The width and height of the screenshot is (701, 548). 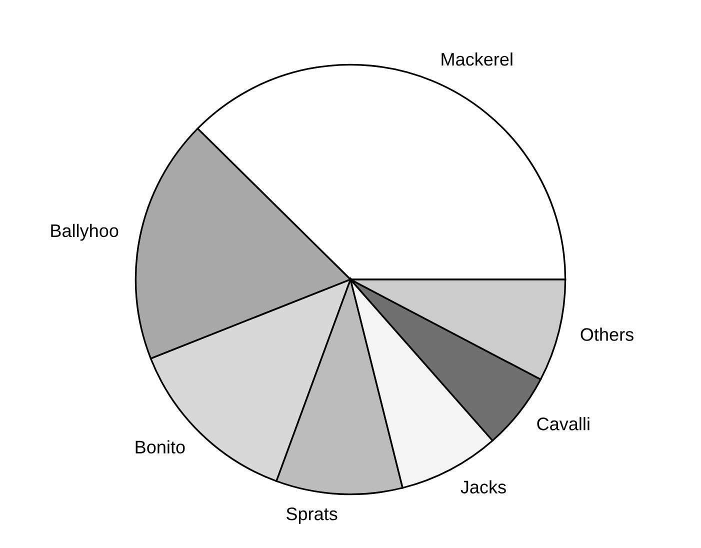 I want to click on slice-label: Mackerel, so click(x=477, y=59).